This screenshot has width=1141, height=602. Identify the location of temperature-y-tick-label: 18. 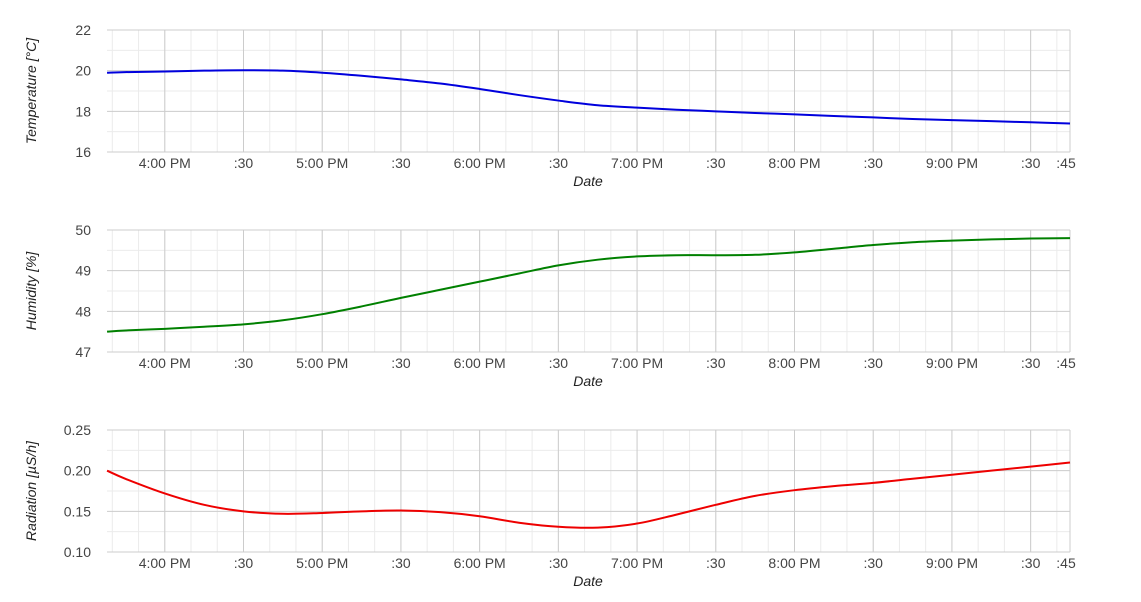
(83, 111).